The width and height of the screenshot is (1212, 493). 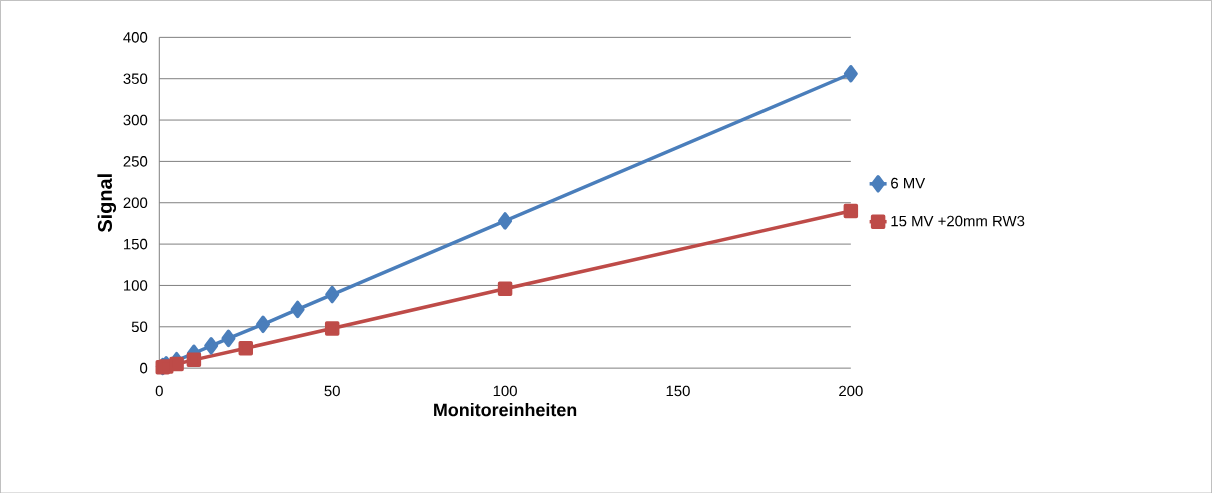 What do you see at coordinates (159, 390) in the screenshot?
I see `x-tick-label: 0` at bounding box center [159, 390].